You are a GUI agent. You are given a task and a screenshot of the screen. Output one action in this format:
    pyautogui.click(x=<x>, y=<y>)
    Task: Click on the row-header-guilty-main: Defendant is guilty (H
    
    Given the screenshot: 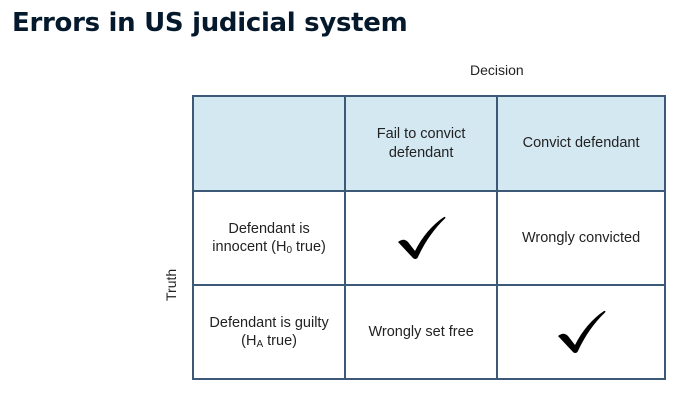 What is the action you would take?
    pyautogui.click(x=269, y=331)
    